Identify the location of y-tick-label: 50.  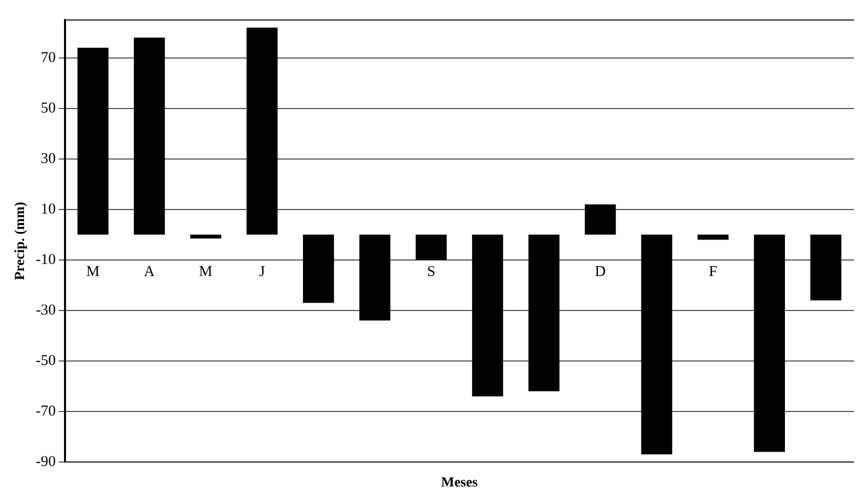
(48, 108).